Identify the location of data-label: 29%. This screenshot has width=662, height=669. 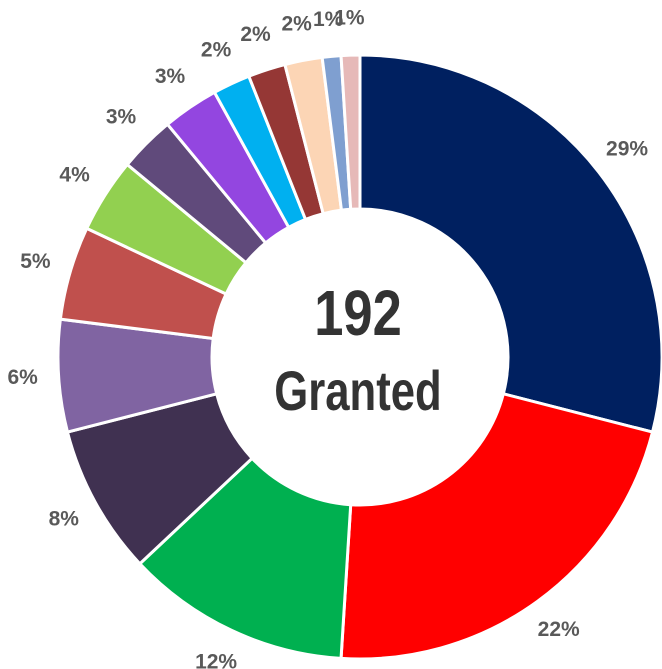
(627, 148).